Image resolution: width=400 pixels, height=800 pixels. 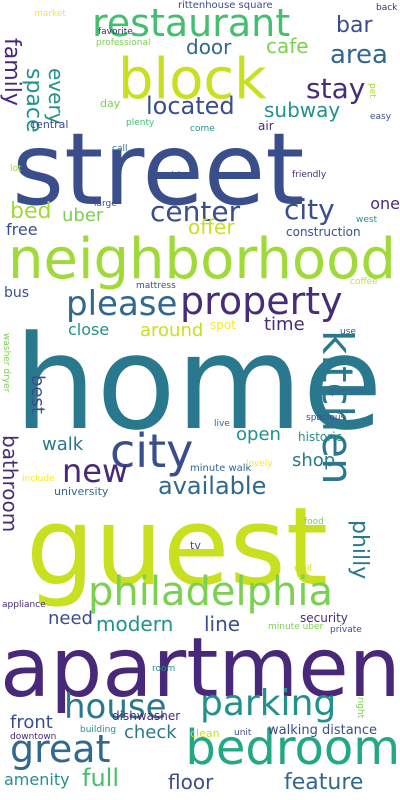 I want to click on word-full: full, so click(x=100, y=778).